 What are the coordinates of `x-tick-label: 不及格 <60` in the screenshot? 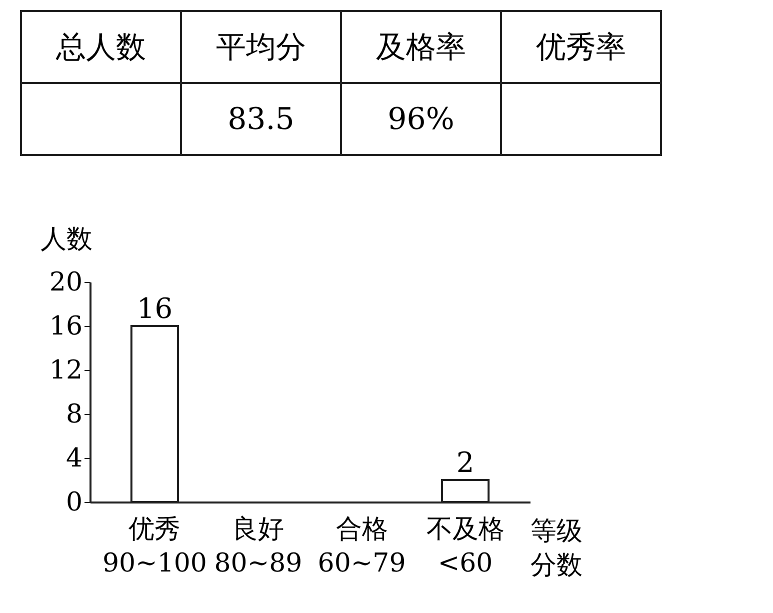 It's located at (465, 546).